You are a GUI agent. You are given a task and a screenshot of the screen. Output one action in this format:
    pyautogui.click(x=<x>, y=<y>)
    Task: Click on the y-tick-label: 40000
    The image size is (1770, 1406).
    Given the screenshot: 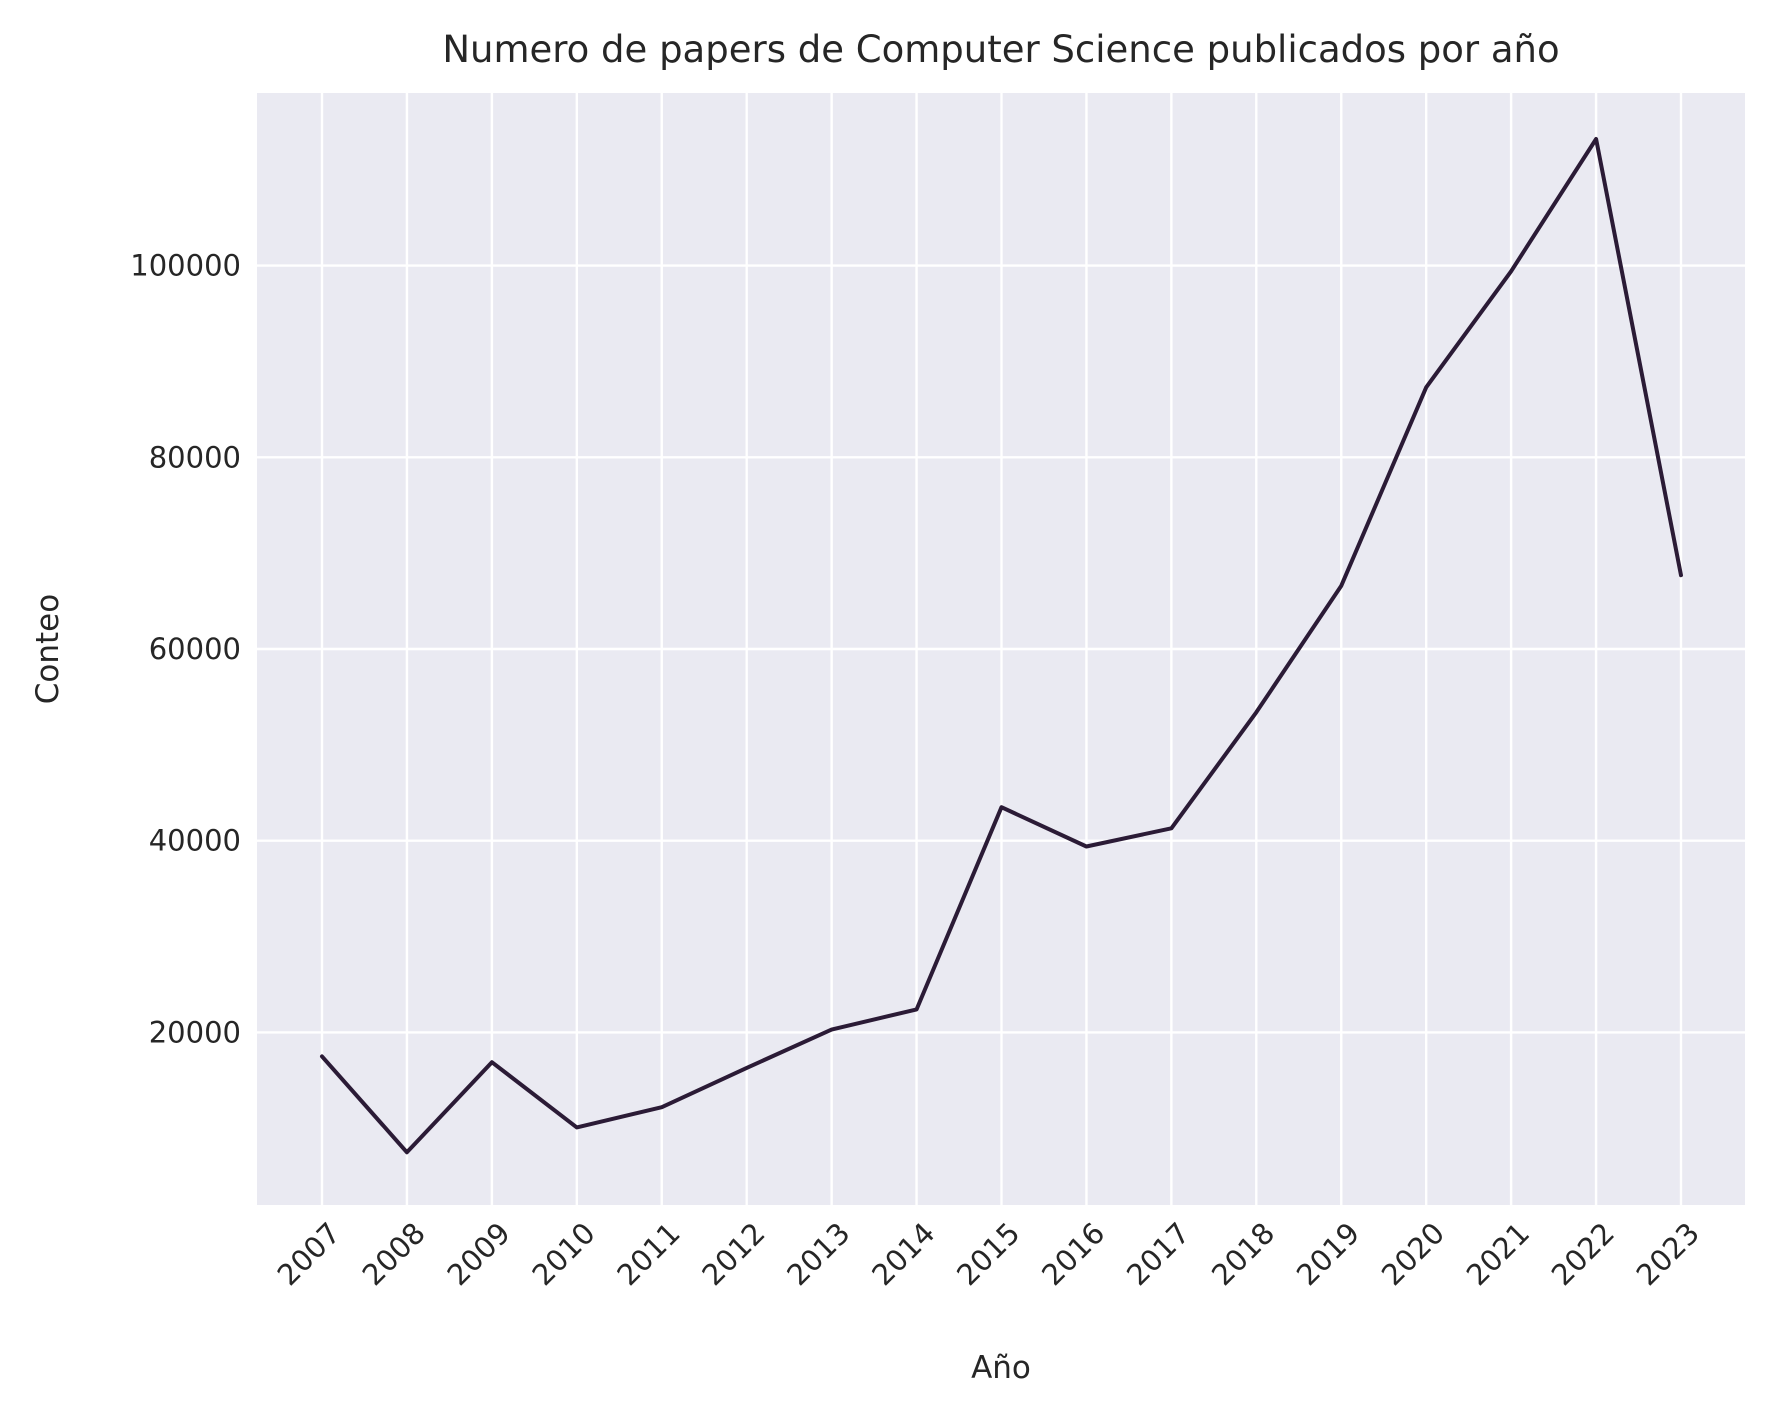 What is the action you would take?
    pyautogui.click(x=195, y=841)
    